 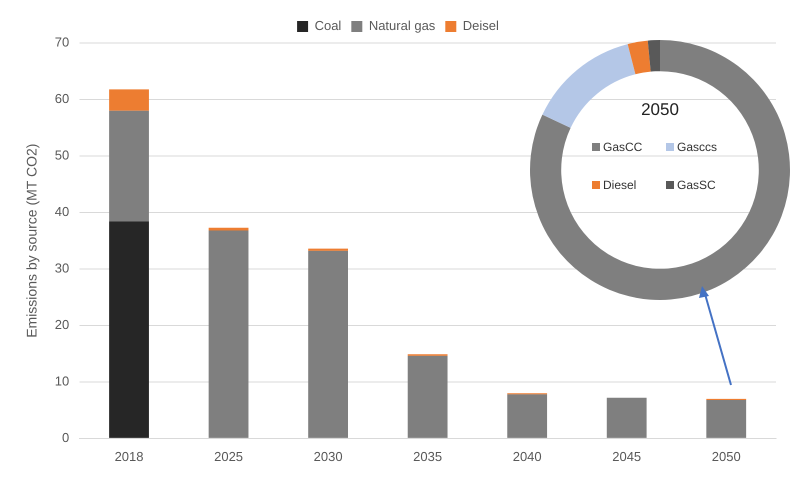 I want to click on y-tick-label: 0, so click(x=66, y=437).